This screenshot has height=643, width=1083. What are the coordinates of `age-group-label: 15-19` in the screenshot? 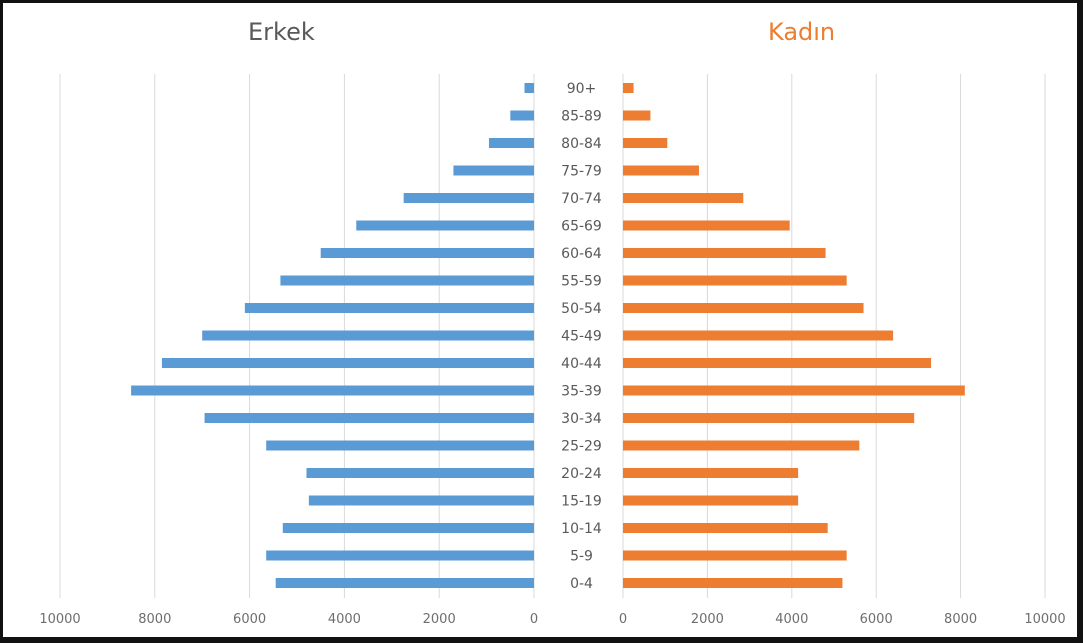 It's located at (581, 502).